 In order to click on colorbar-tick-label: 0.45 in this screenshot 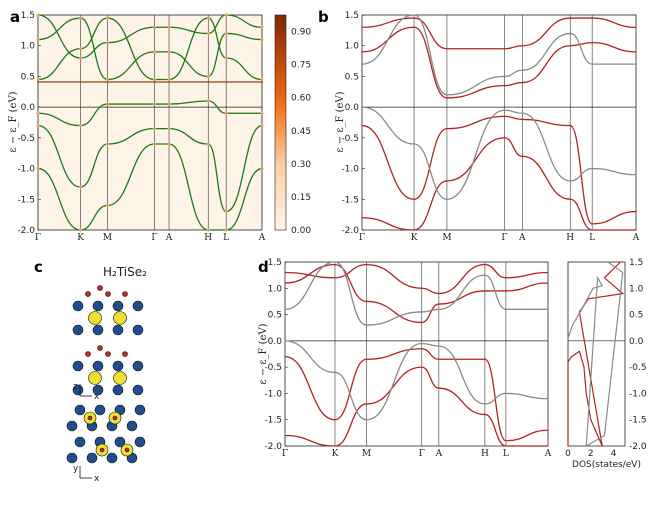, I will do `click(301, 132)`.